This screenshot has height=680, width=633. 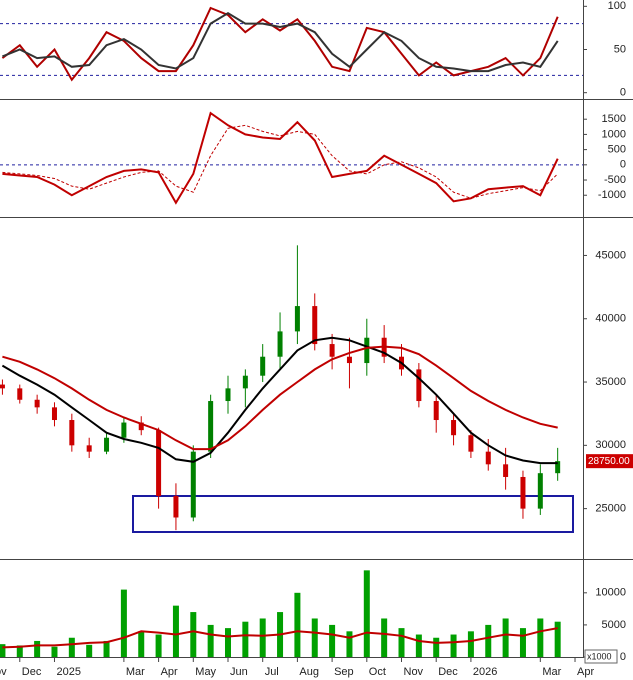 I want to click on y-tick-label: 1500, so click(x=614, y=119).